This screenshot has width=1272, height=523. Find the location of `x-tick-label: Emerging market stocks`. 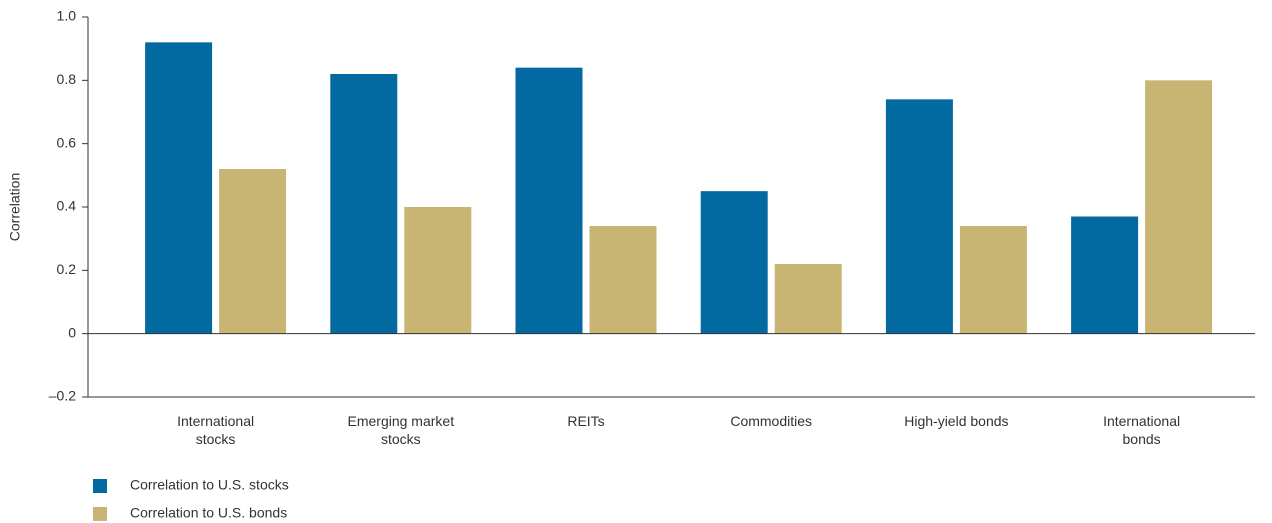

x-tick-label: Emerging market stocks is located at coordinates (401, 430).